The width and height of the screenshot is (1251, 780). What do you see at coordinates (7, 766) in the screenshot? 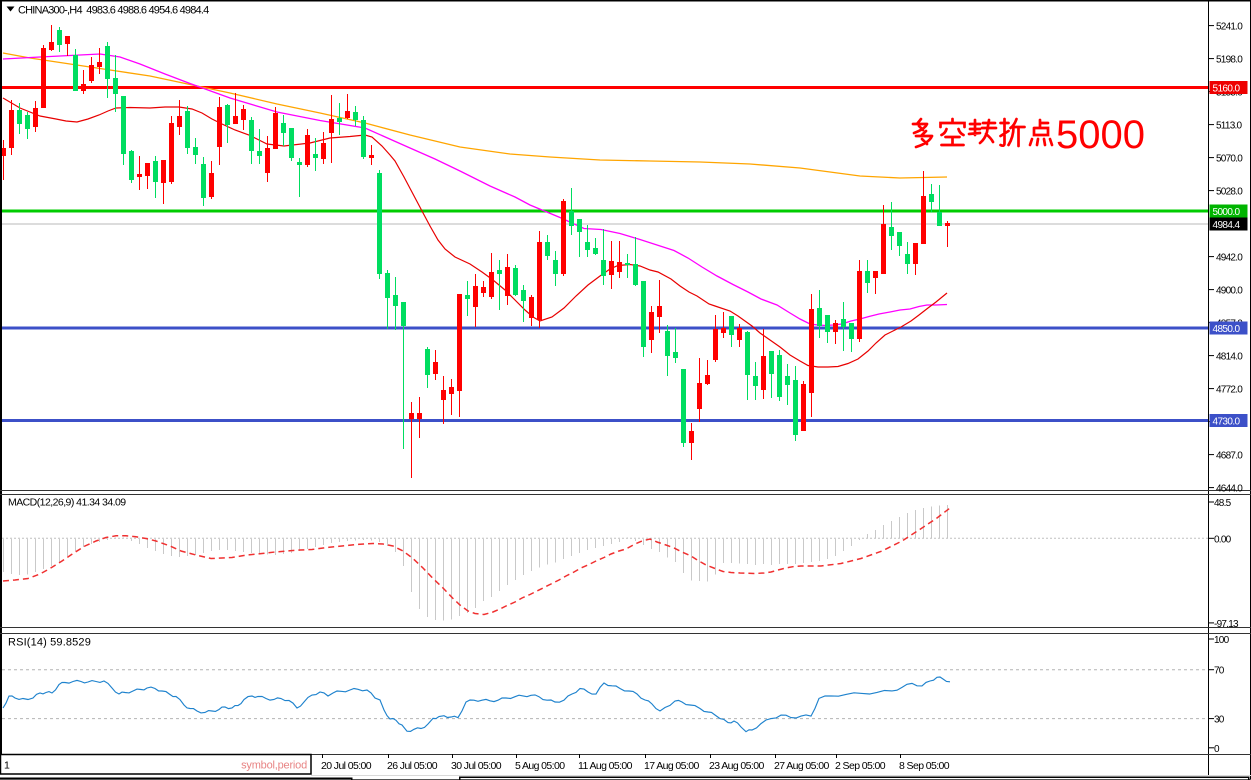
I see `svg-text: 1` at bounding box center [7, 766].